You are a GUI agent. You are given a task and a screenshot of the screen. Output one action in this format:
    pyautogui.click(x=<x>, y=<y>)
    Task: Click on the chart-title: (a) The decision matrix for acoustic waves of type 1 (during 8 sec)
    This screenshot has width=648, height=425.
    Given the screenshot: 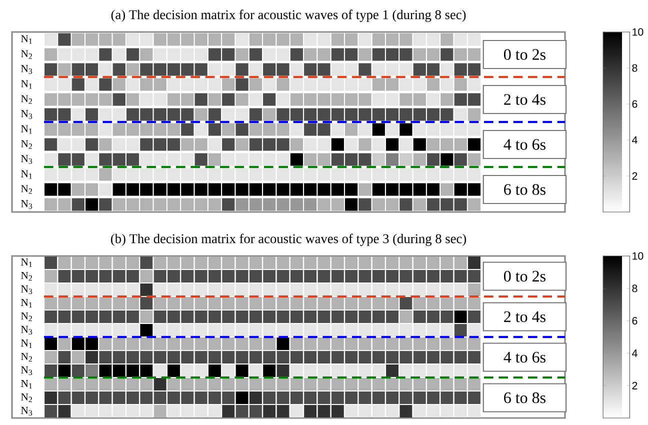 What is the action you would take?
    pyautogui.click(x=288, y=16)
    